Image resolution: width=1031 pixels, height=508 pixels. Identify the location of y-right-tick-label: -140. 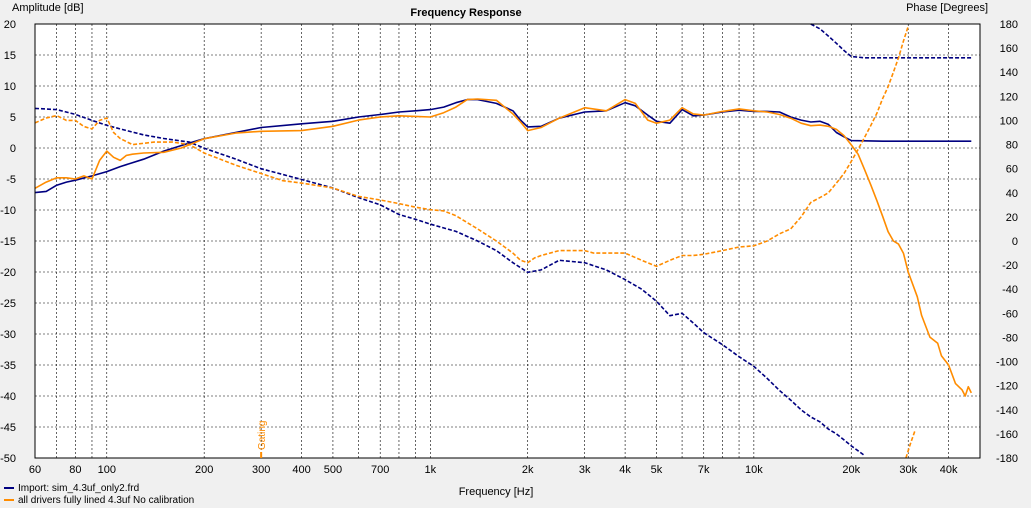
(1007, 411).